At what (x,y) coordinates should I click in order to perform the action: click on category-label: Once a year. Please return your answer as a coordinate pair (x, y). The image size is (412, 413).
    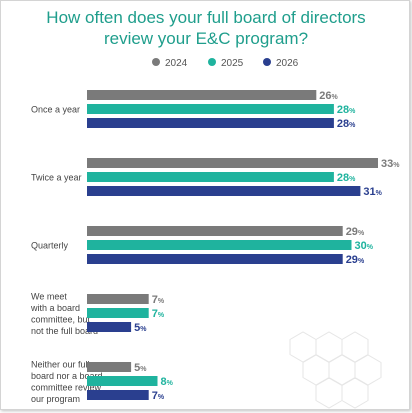
    Looking at the image, I should click on (55, 110).